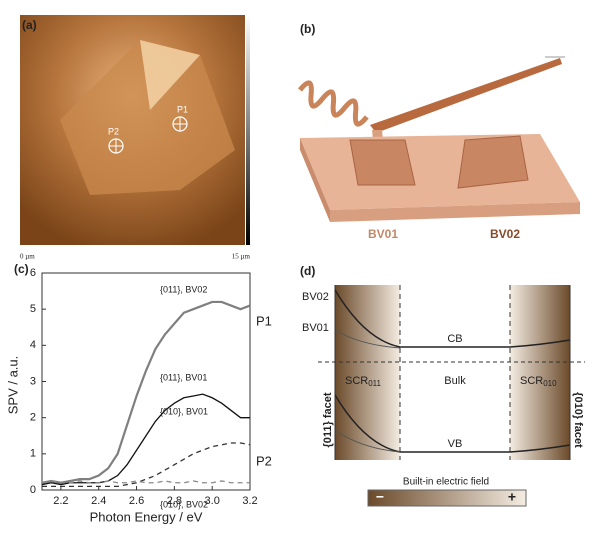  I want to click on y-tick-label: 2, so click(33, 418).